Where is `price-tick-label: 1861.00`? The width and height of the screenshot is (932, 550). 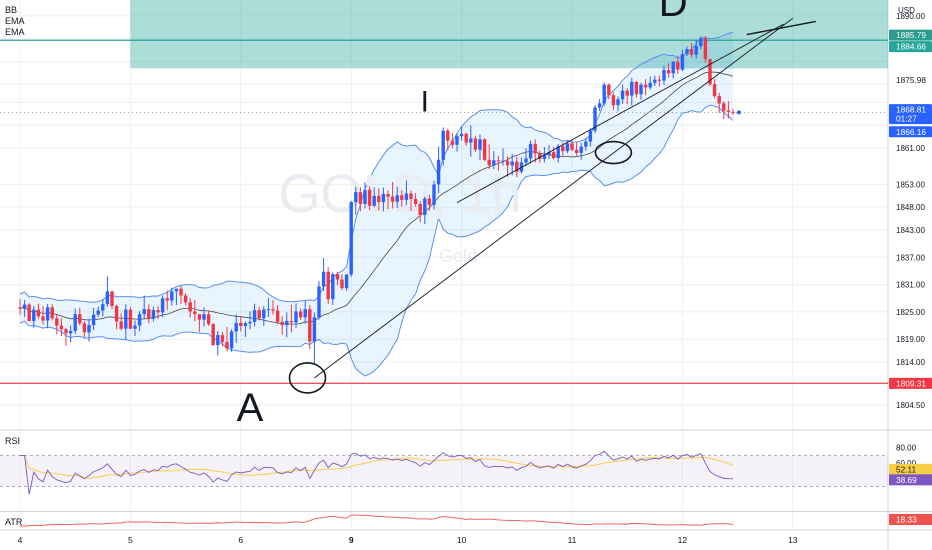 price-tick-label: 1861.00 is located at coordinates (910, 148).